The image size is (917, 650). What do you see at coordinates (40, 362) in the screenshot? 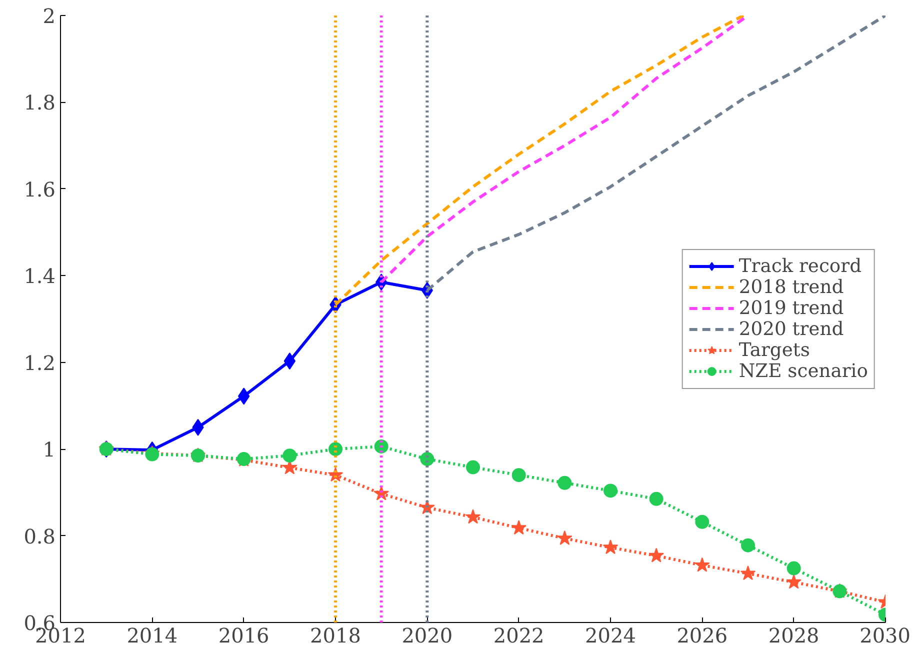
I see `y-tick-label: 1.2` at bounding box center [40, 362].